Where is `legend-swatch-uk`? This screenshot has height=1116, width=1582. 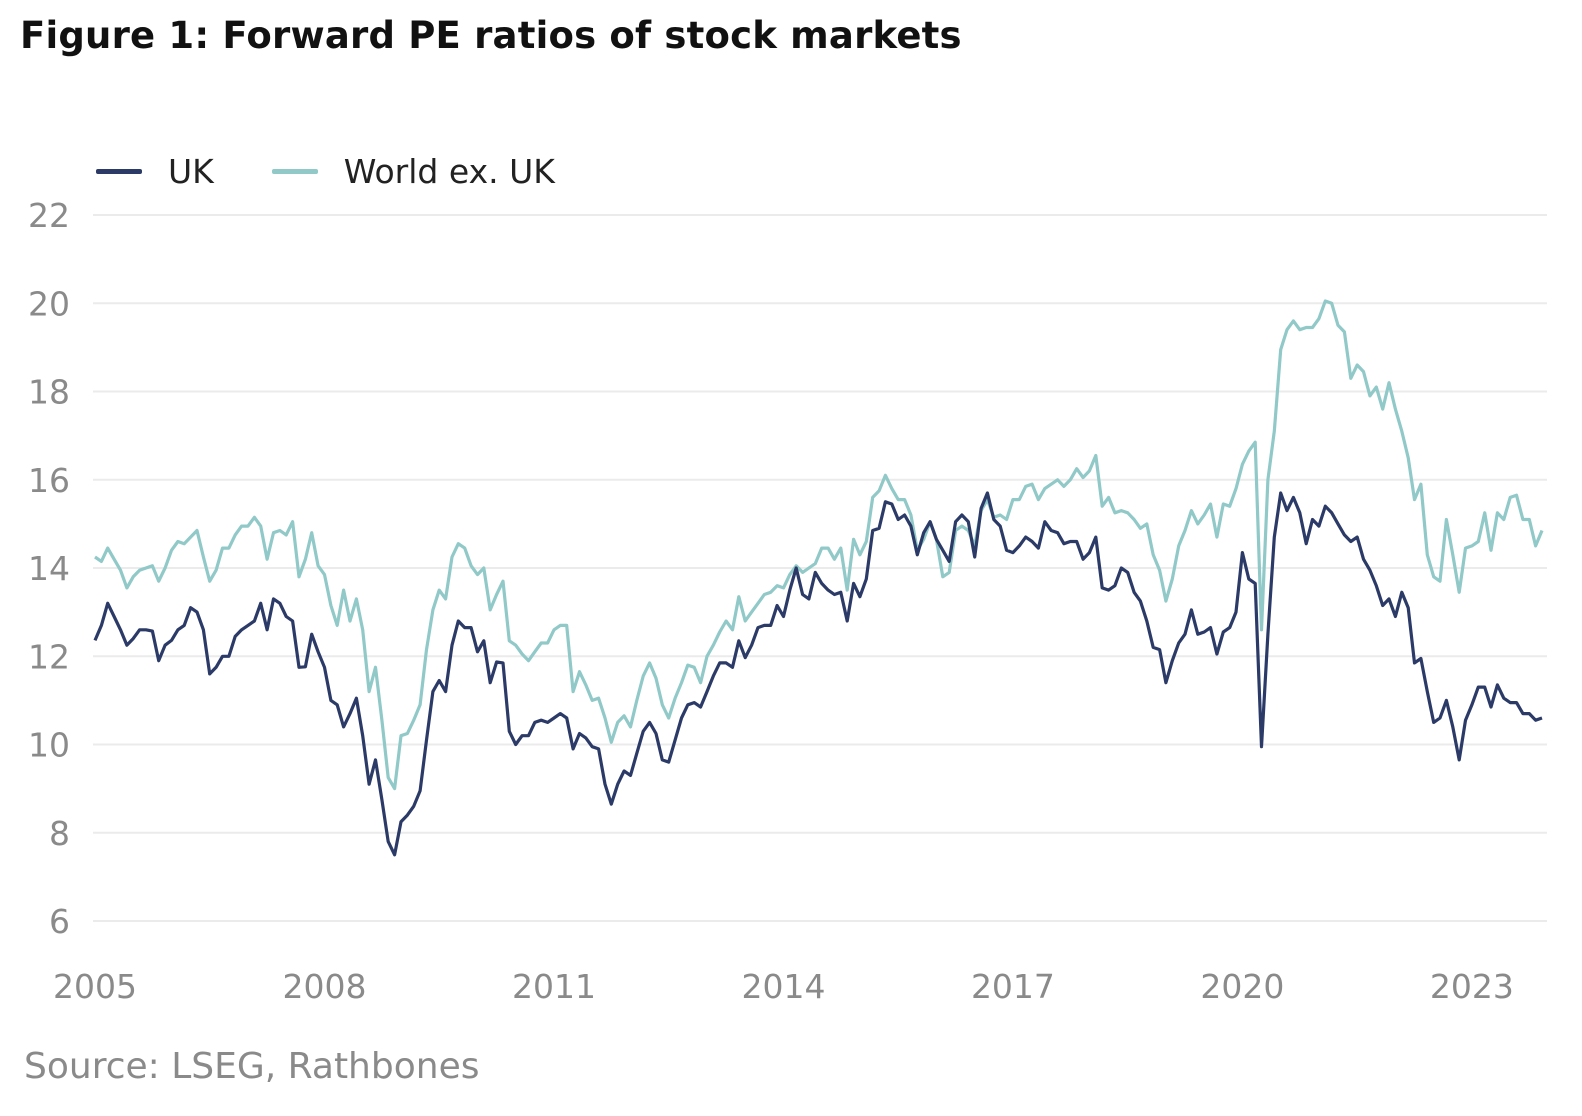 legend-swatch-uk is located at coordinates (119, 171).